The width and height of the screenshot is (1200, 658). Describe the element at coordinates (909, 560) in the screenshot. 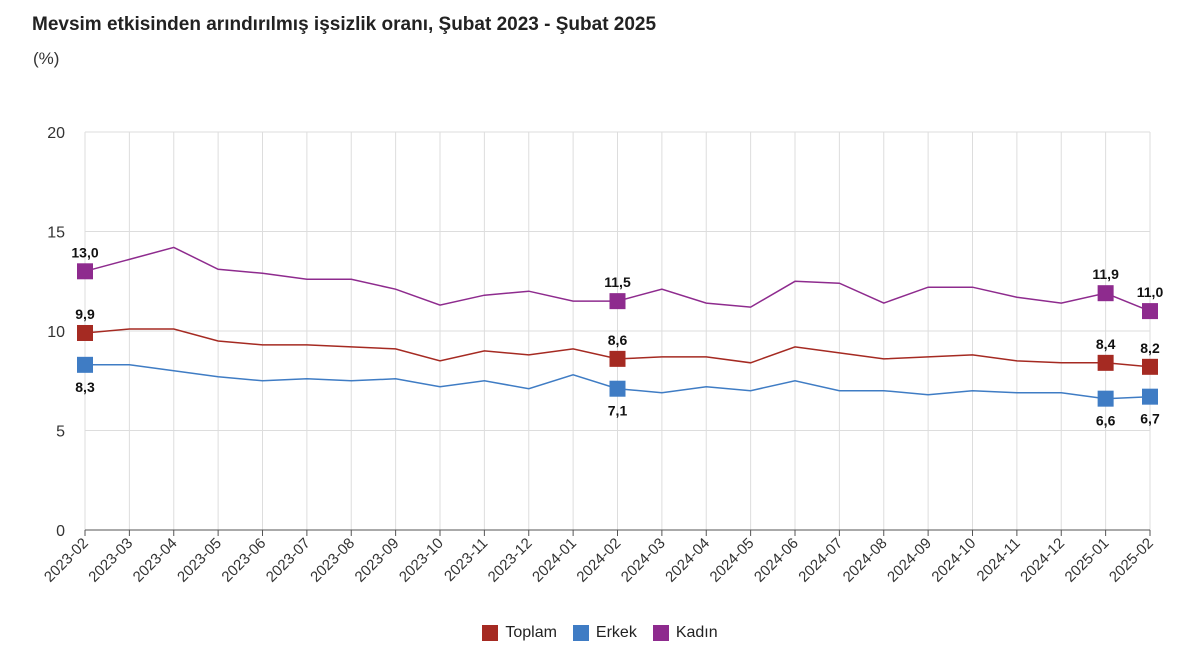

I see `x-tick-label: 2024-09` at that location.